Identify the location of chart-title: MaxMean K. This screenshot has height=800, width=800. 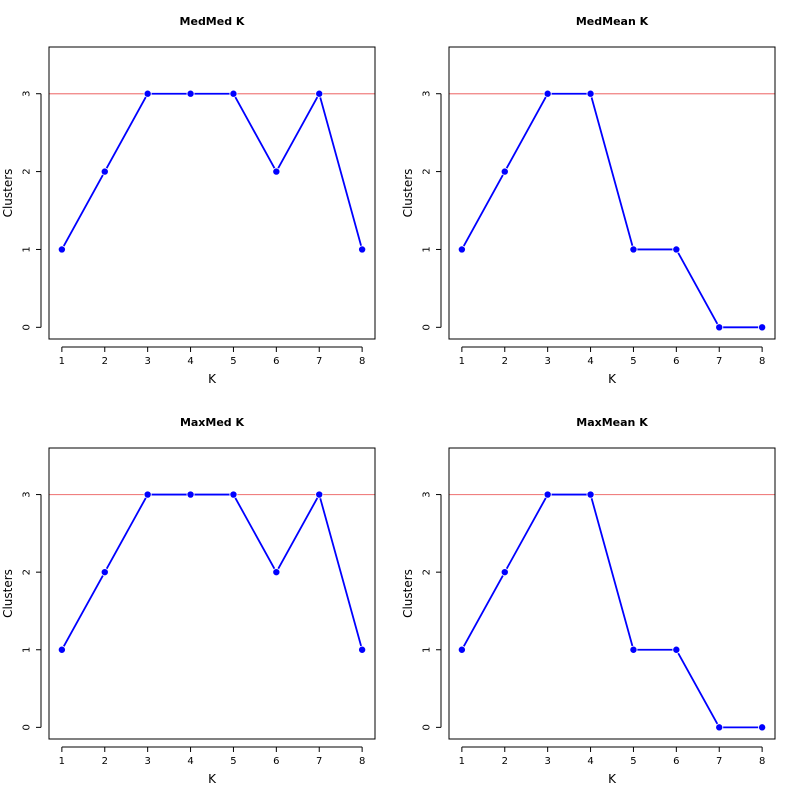
(612, 422).